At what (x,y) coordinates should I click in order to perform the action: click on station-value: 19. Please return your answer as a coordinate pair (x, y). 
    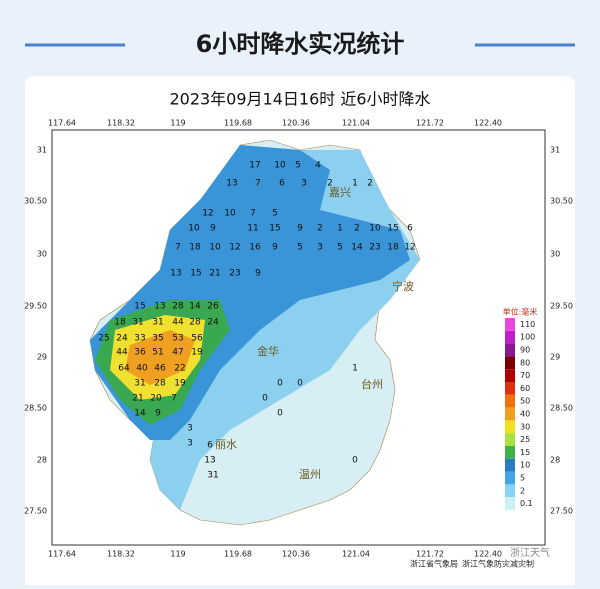
    Looking at the image, I should click on (197, 353).